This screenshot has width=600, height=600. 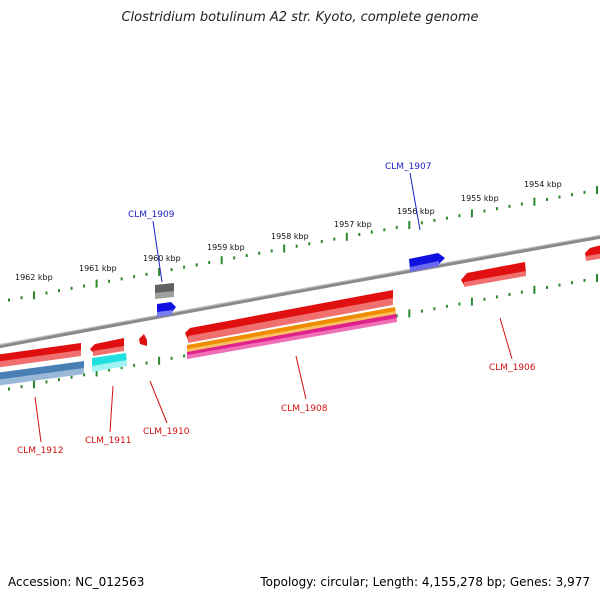 What do you see at coordinates (34, 277) in the screenshot?
I see `kbp-label-1962: 1962 kbp` at bounding box center [34, 277].